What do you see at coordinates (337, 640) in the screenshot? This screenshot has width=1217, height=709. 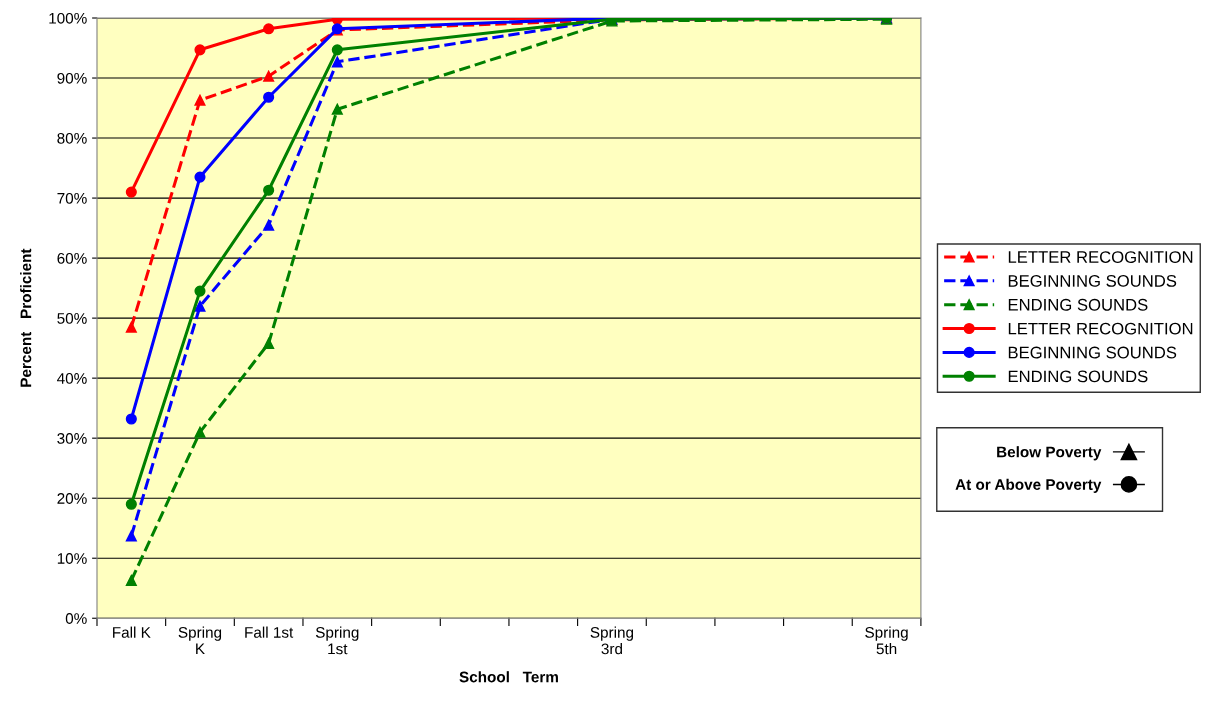 I see `x-tick-label: Spring 1st` at bounding box center [337, 640].